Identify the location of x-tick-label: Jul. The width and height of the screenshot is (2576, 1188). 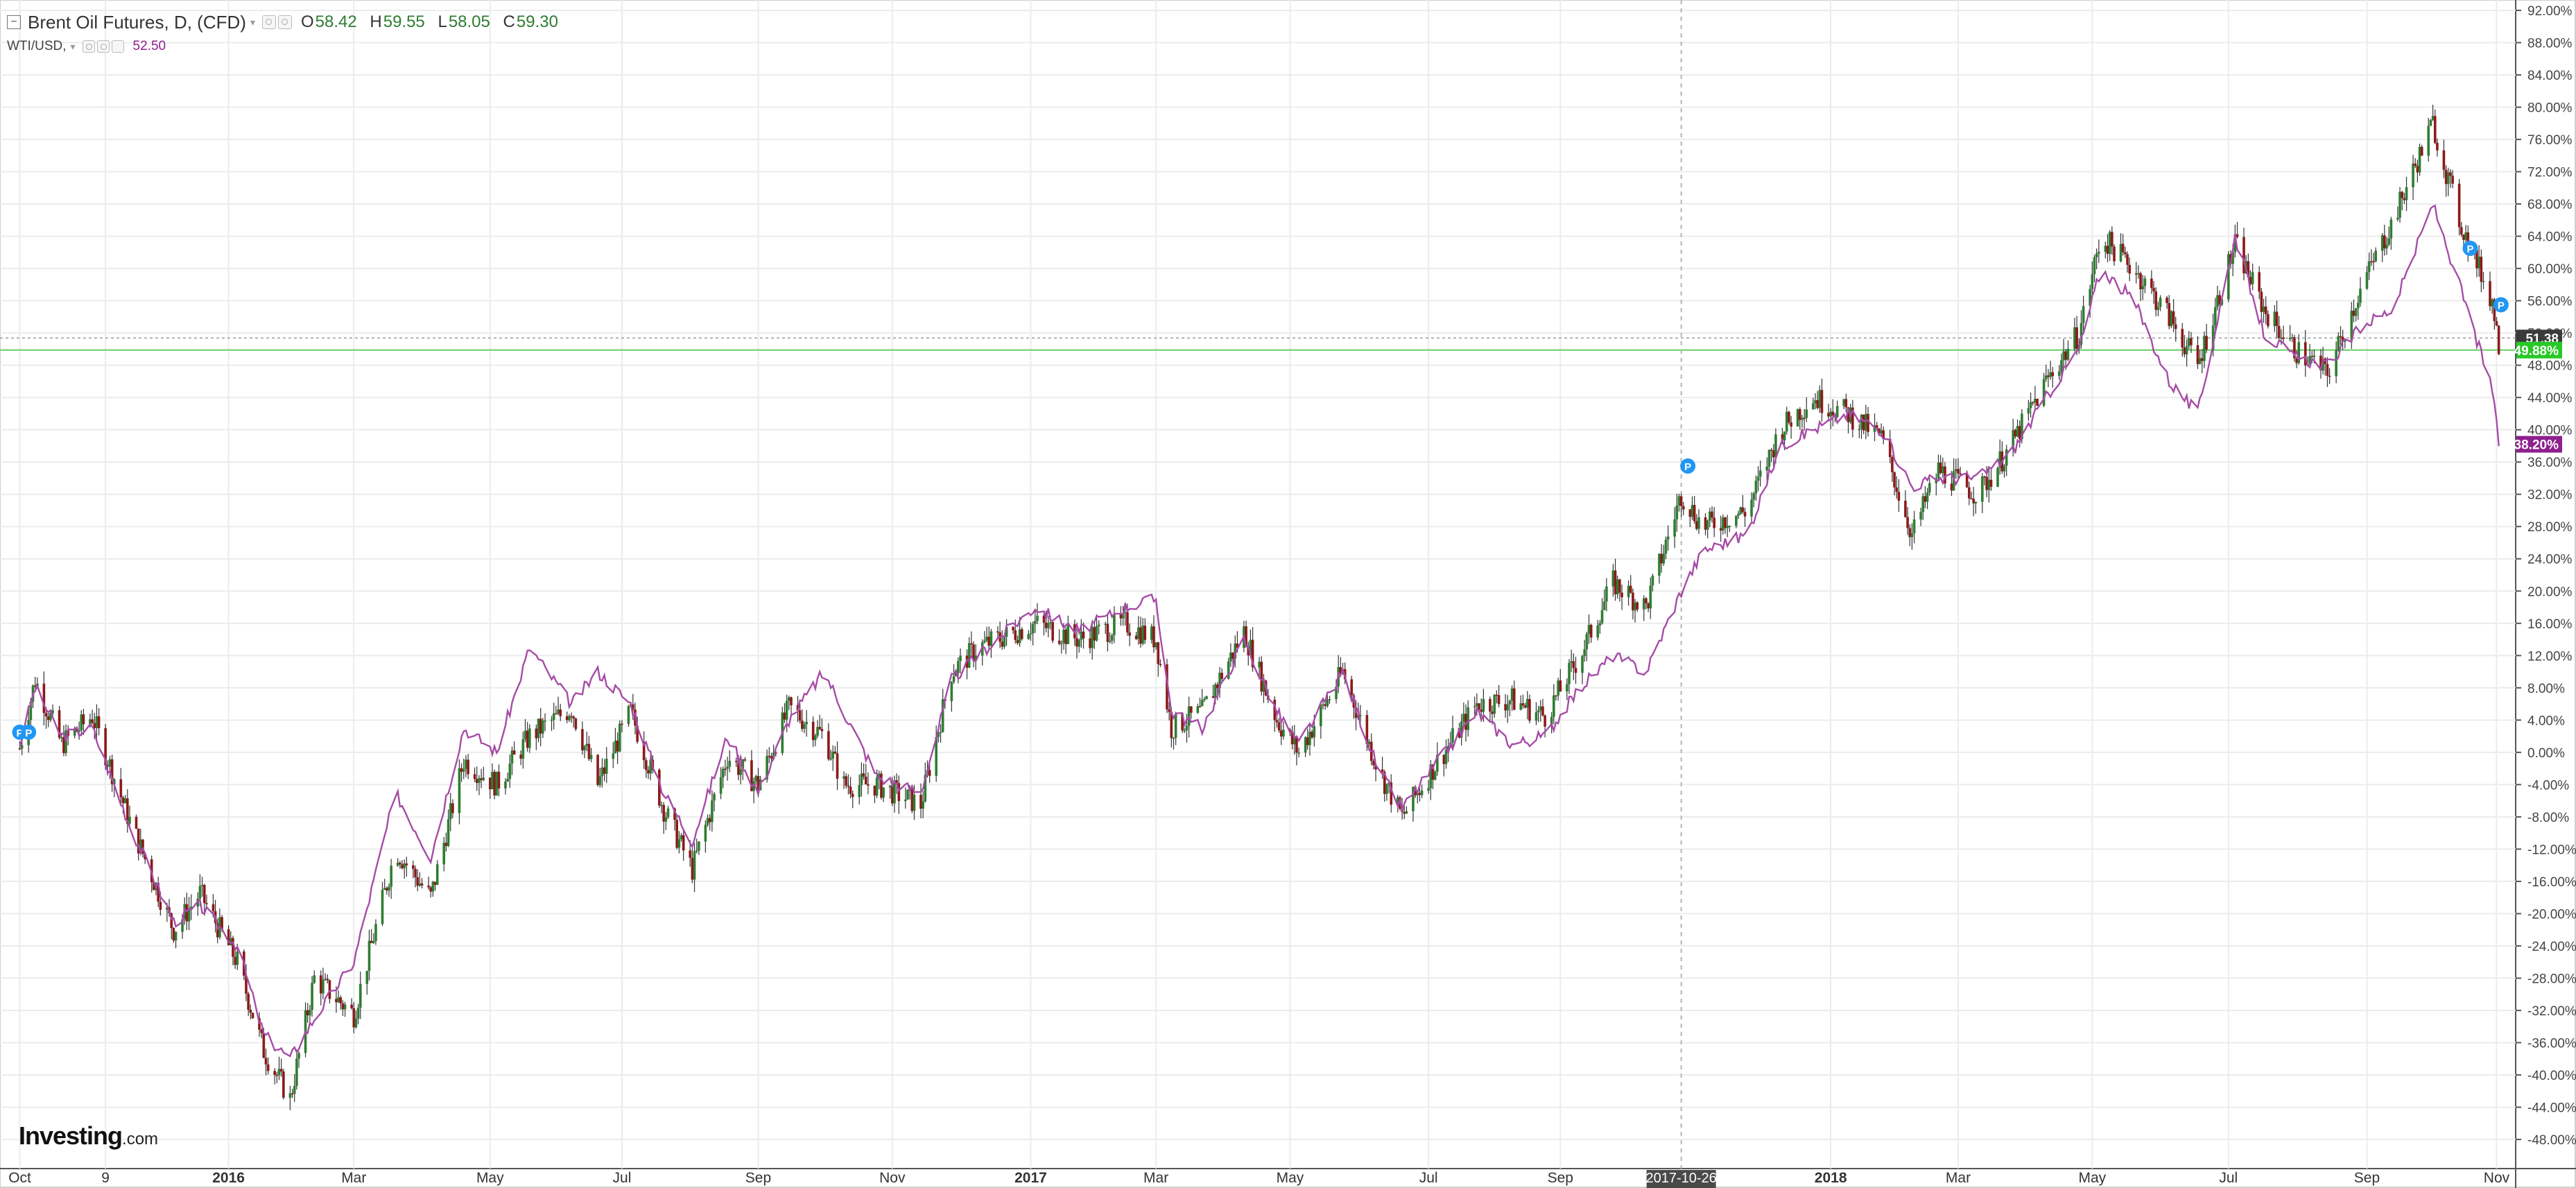
(2228, 1178).